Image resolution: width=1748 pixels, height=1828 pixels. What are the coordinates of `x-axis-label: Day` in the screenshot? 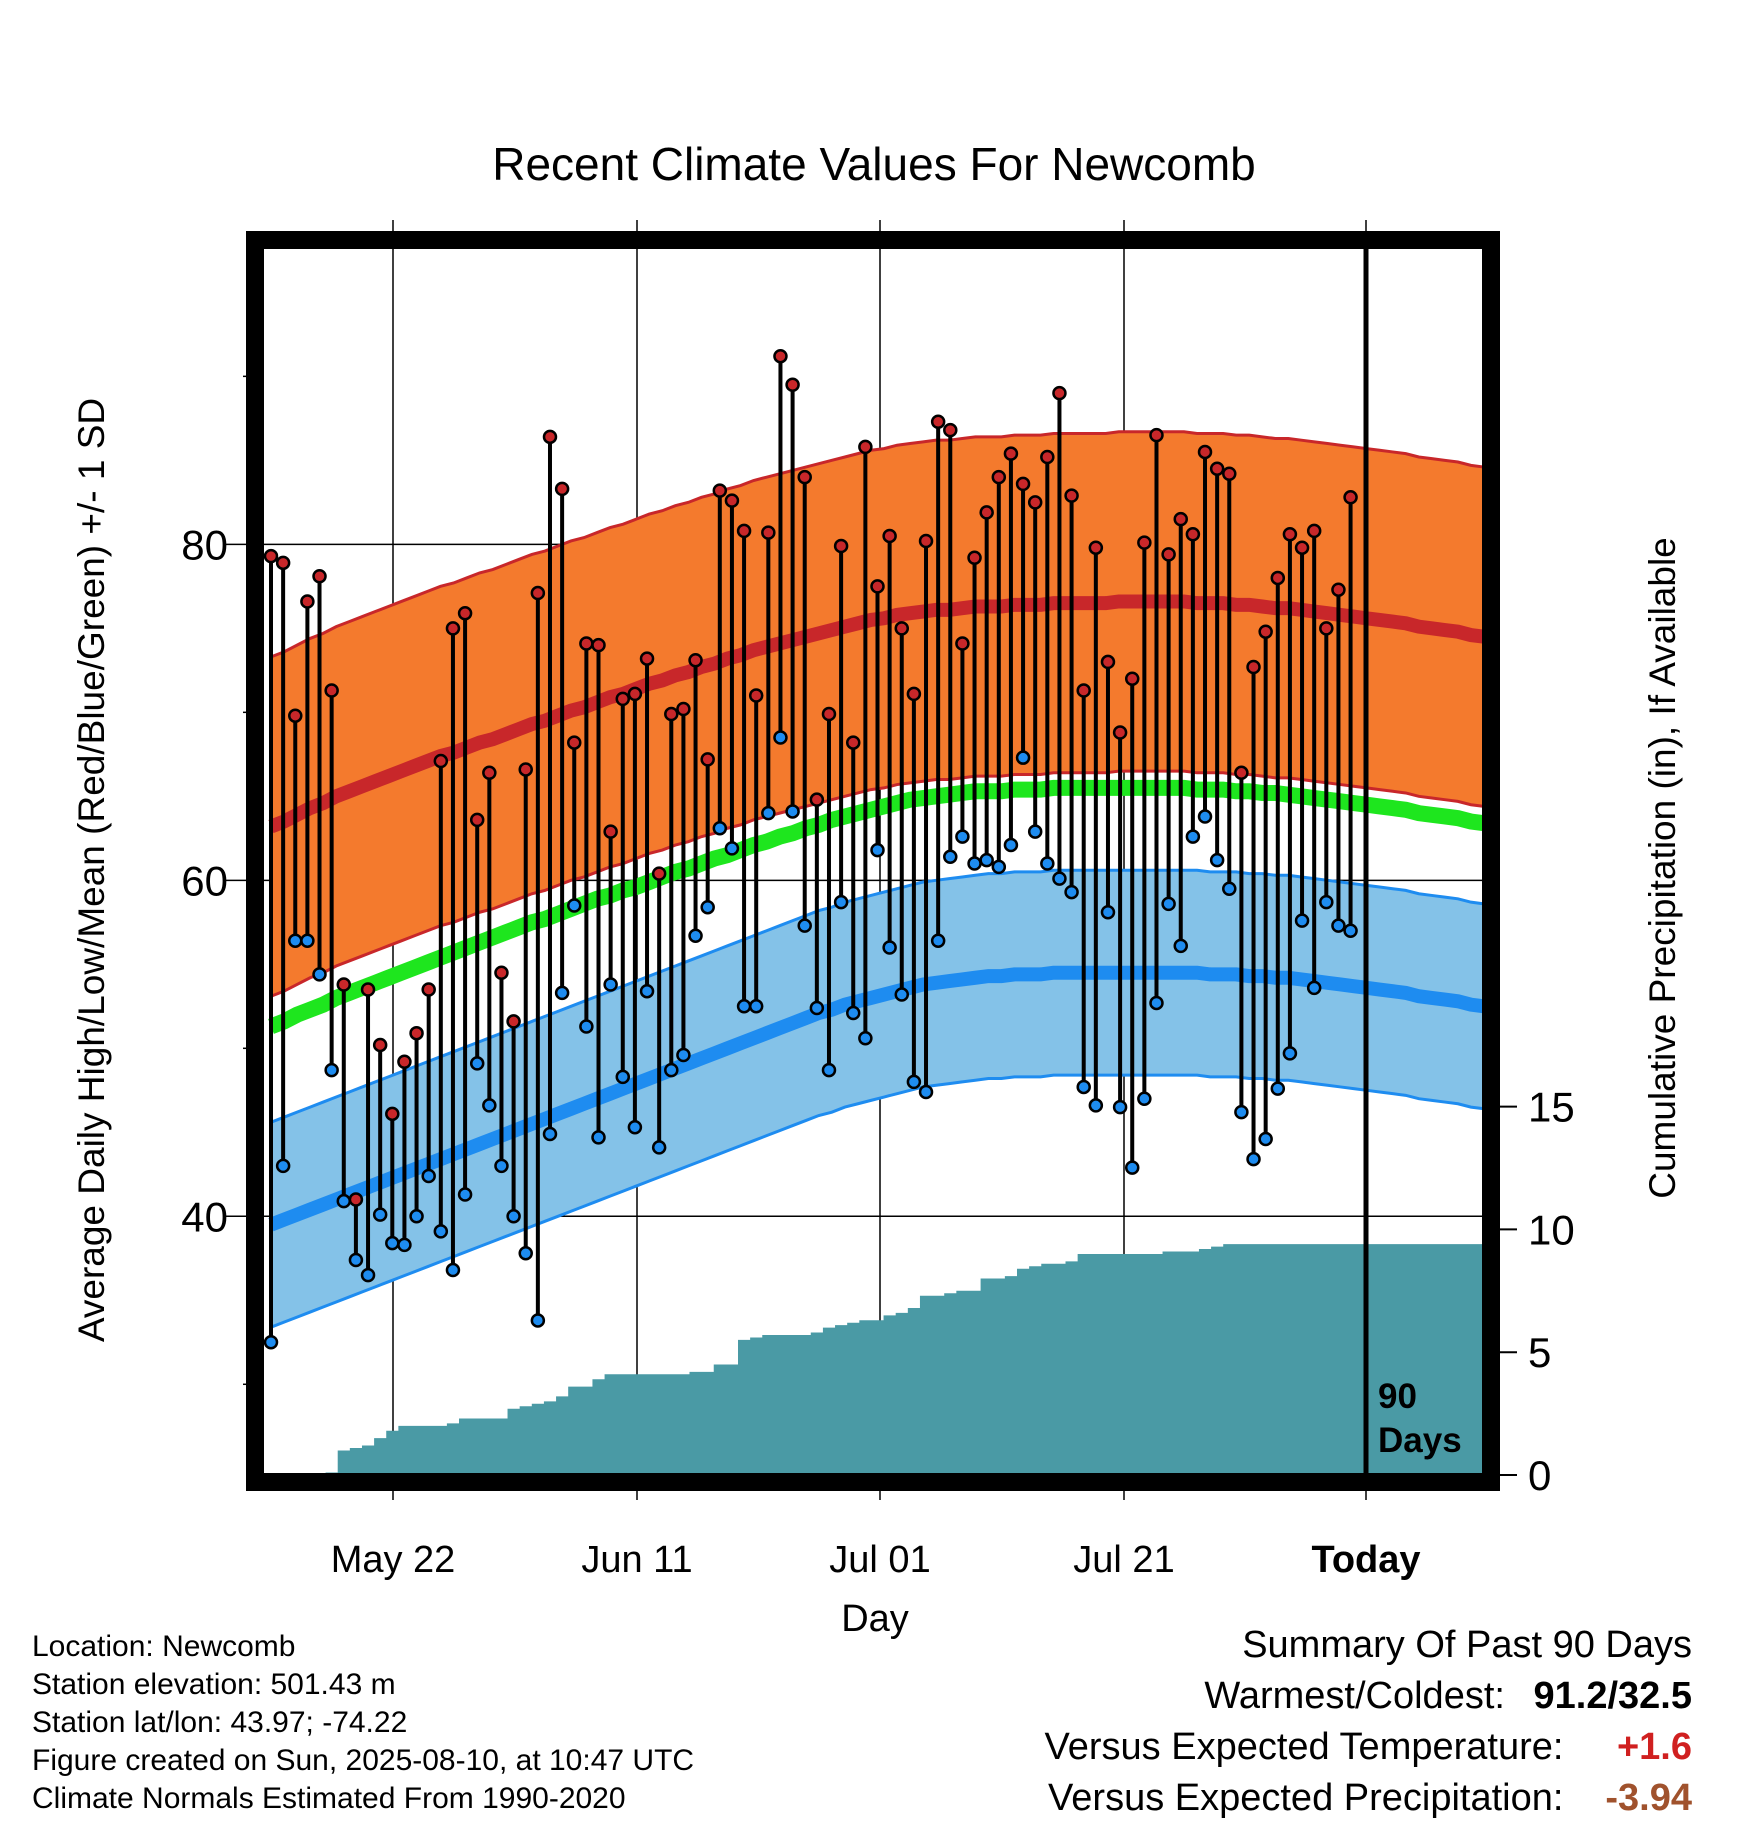 It's located at (875, 1619).